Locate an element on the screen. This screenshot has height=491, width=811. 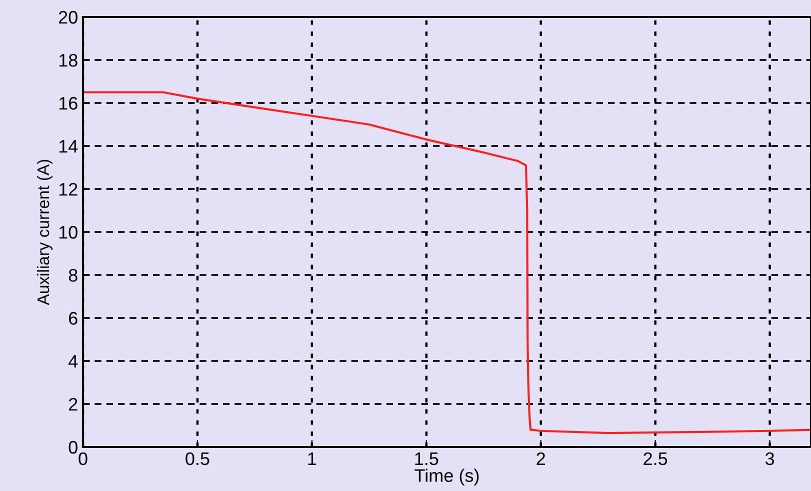
x-tick-label: 3 is located at coordinates (769, 459).